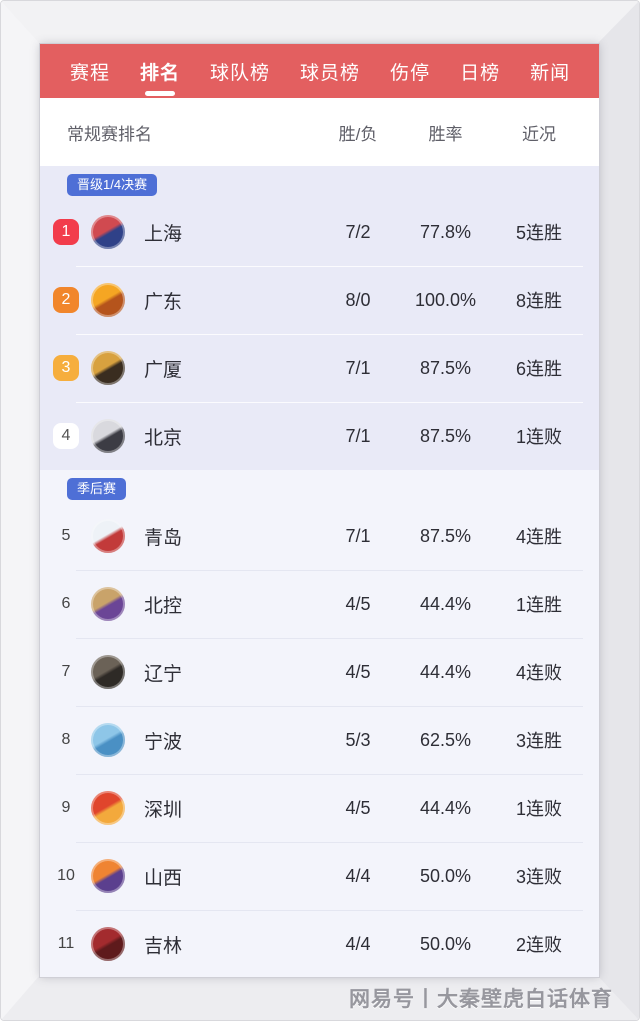 The width and height of the screenshot is (640, 1021). I want to click on ningbo-rockets-logo, so click(108, 740).